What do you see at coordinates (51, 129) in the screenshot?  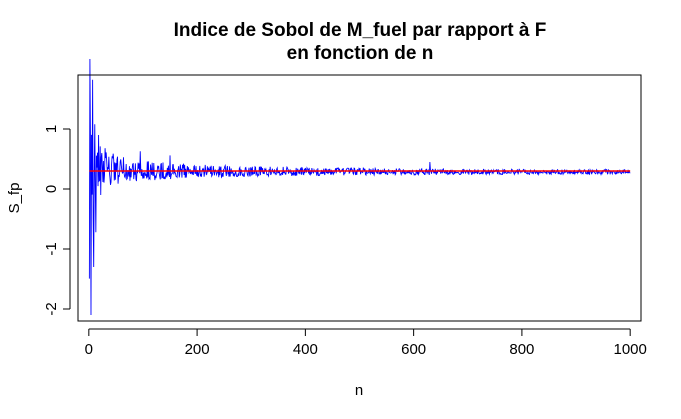 I see `y-tick-label: 1` at bounding box center [51, 129].